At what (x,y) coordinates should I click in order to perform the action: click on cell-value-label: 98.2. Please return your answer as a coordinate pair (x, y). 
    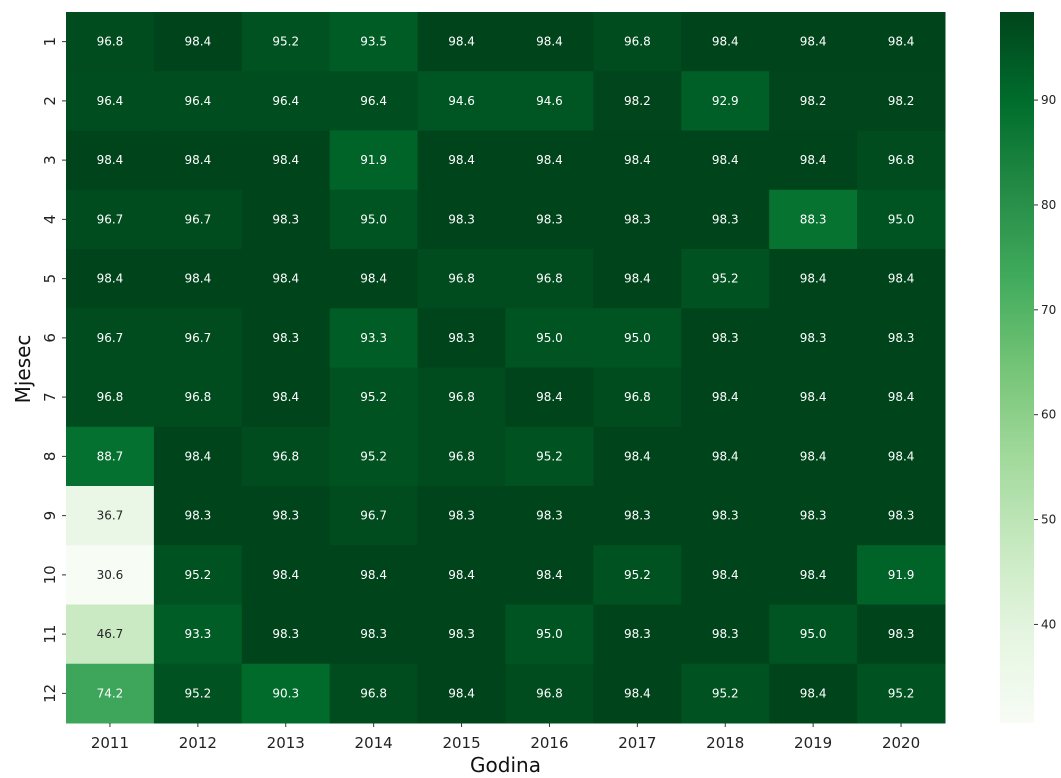
    Looking at the image, I should click on (813, 101).